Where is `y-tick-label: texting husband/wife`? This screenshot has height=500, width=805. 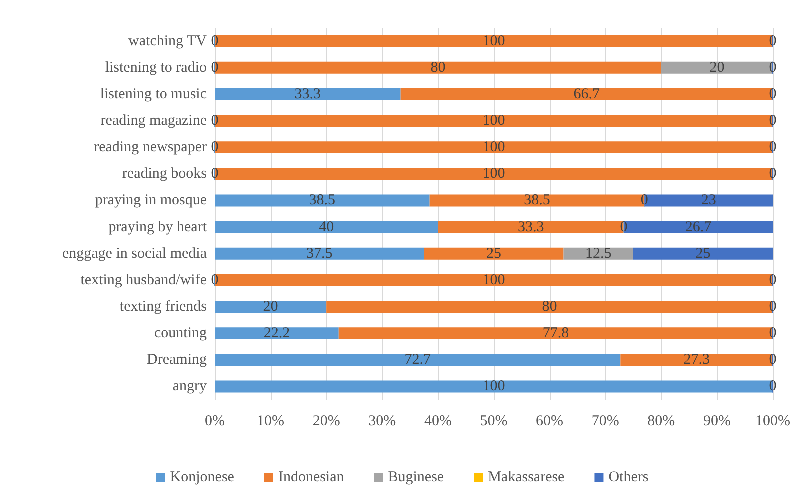
y-tick-label: texting husband/wife is located at coordinates (144, 280).